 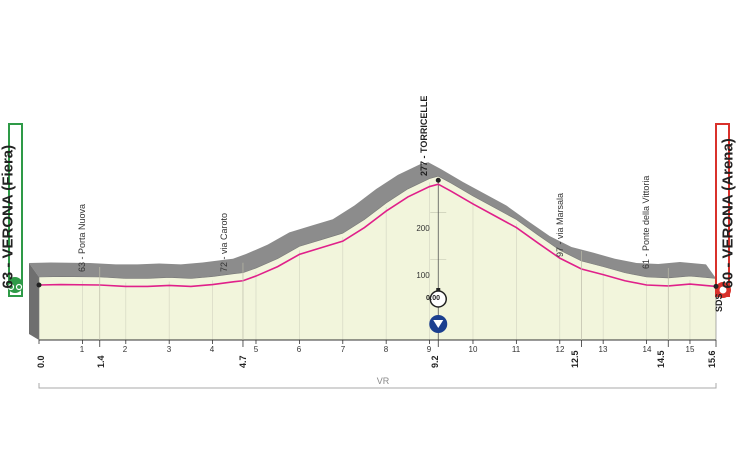 What do you see at coordinates (212, 349) in the screenshot?
I see `km-tick-label: 4` at bounding box center [212, 349].